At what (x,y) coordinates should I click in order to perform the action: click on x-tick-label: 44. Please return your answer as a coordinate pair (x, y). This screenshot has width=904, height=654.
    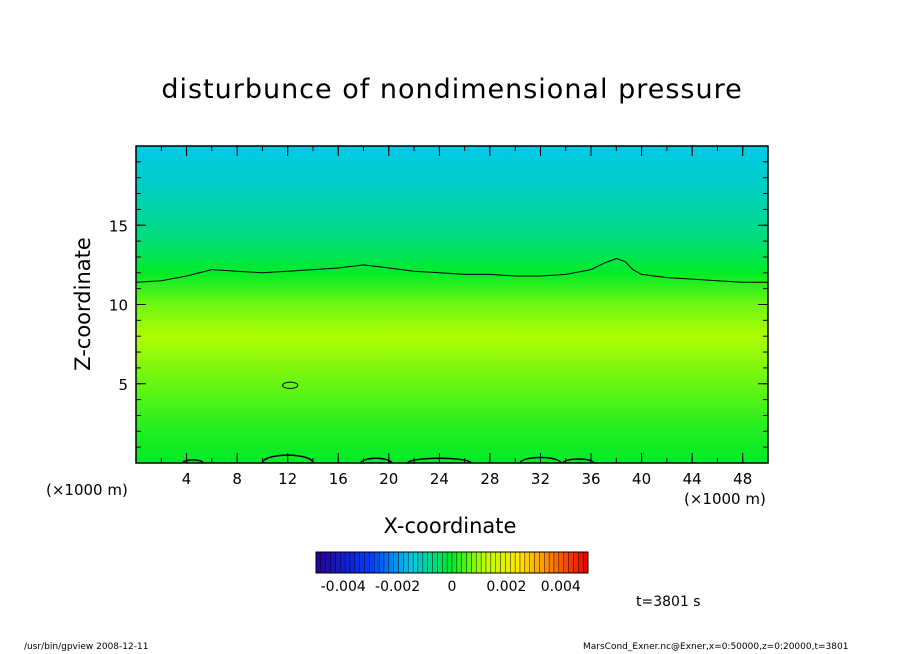
    Looking at the image, I should click on (692, 479).